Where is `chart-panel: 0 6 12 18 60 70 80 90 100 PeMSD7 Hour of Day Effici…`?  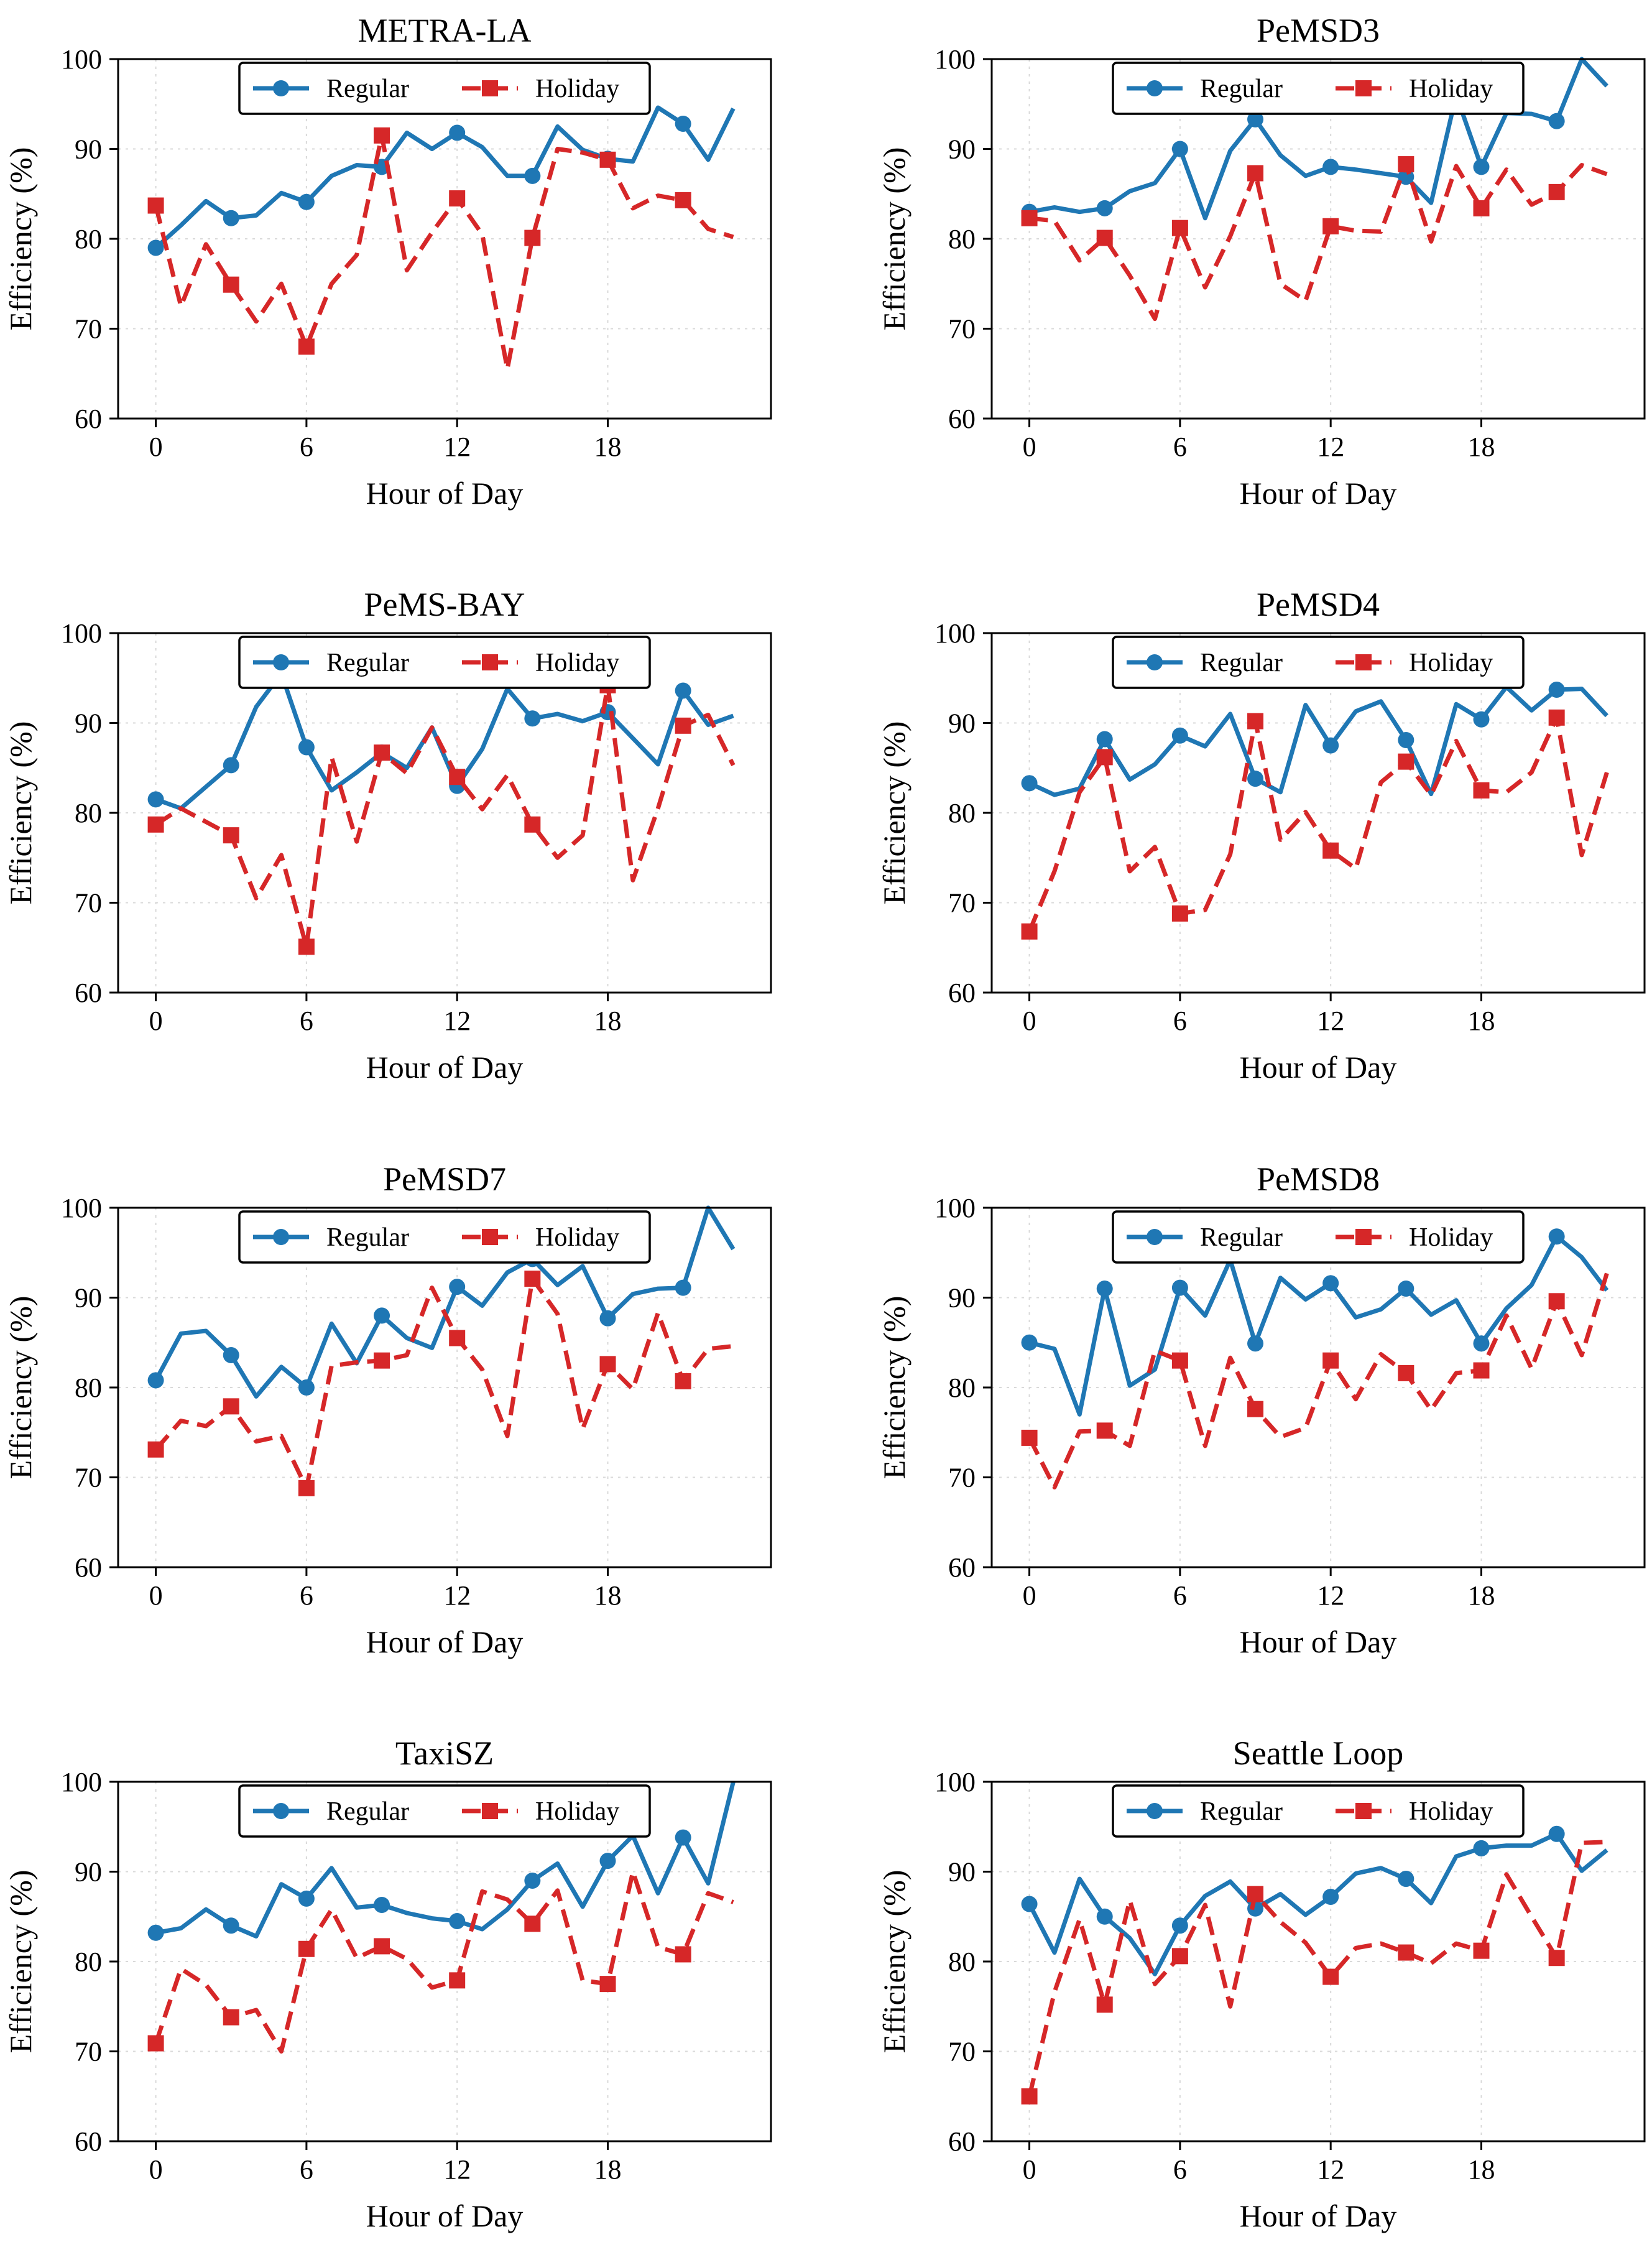
chart-panel: 0 6 12 18 60 70 80 90 100 PeMSD7 Hour of Day Effici… is located at coordinates (387, 1409).